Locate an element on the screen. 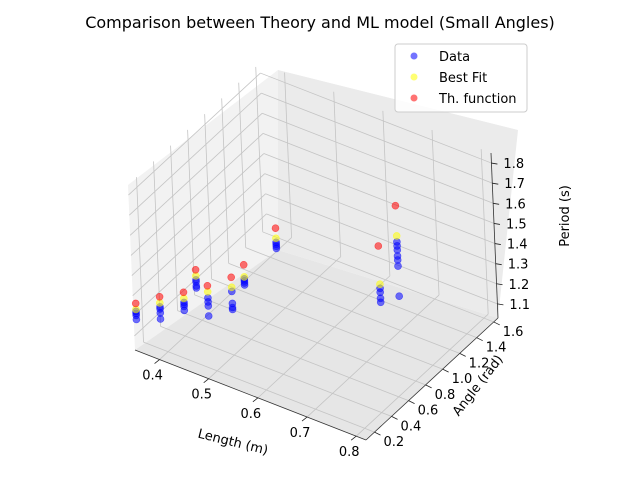 The image size is (640, 484). x-axis-label: Length (m) is located at coordinates (232, 443).